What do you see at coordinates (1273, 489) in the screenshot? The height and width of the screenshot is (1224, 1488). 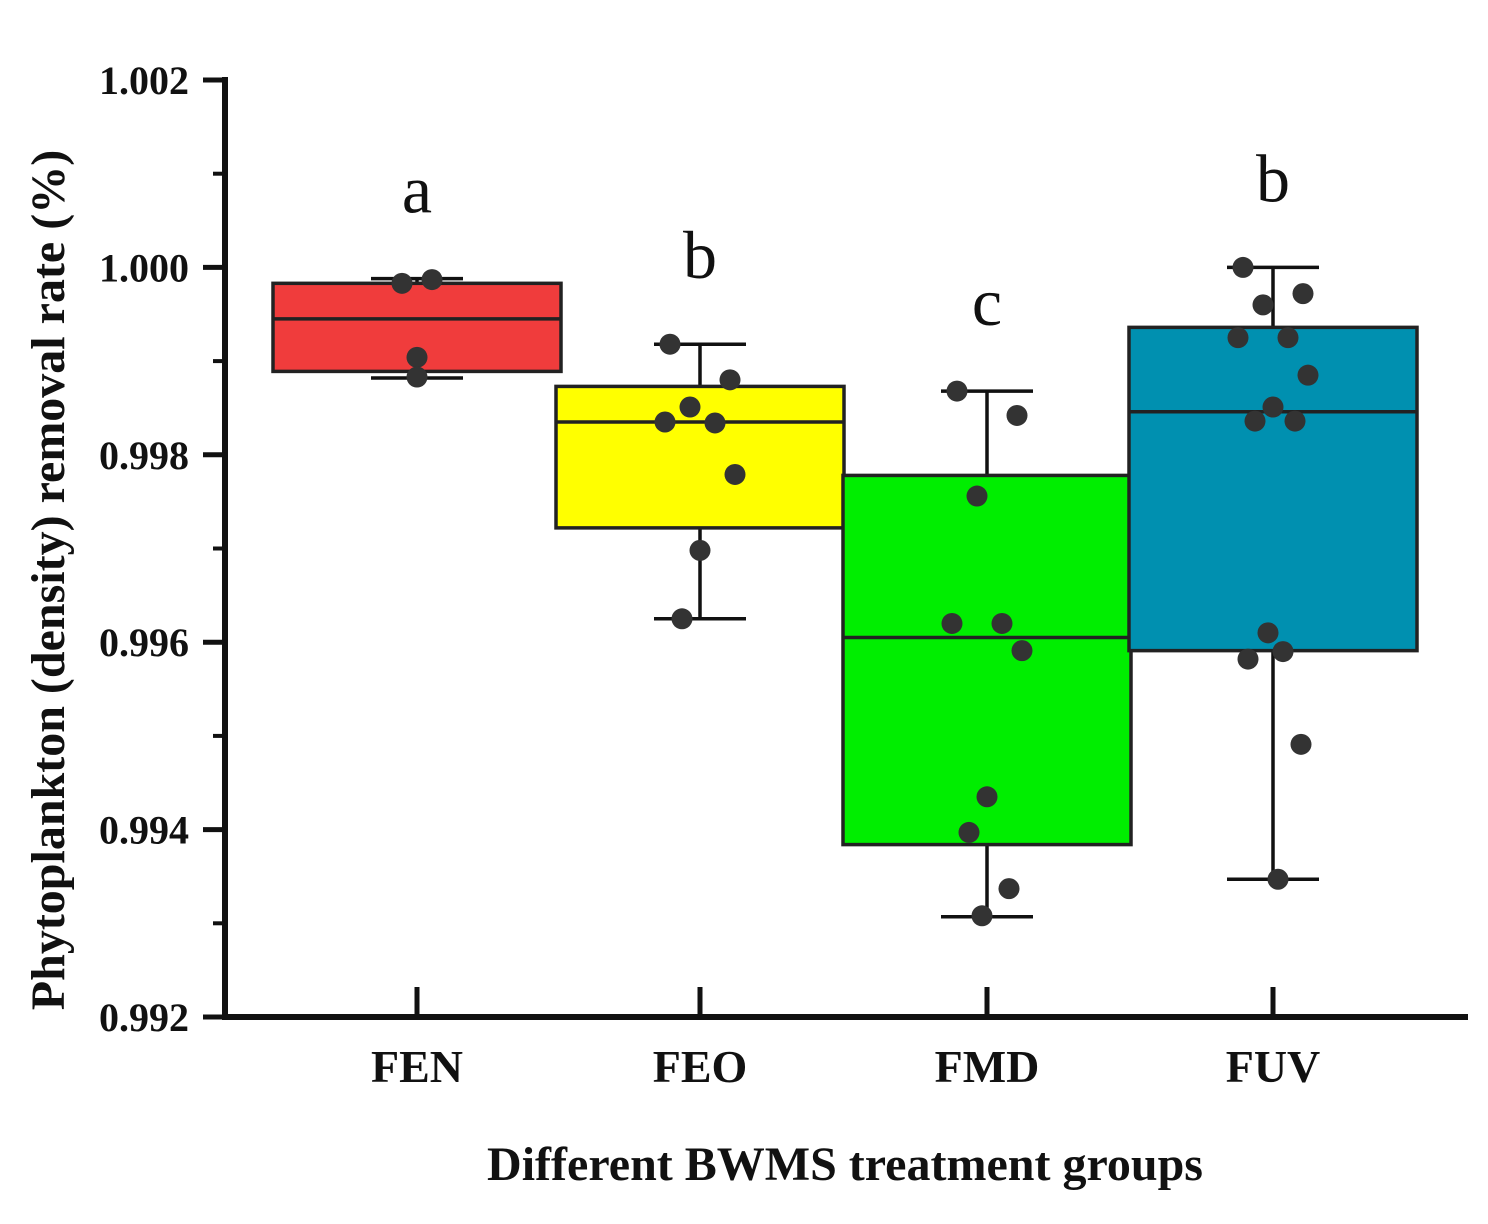 I see `box-fuv` at bounding box center [1273, 489].